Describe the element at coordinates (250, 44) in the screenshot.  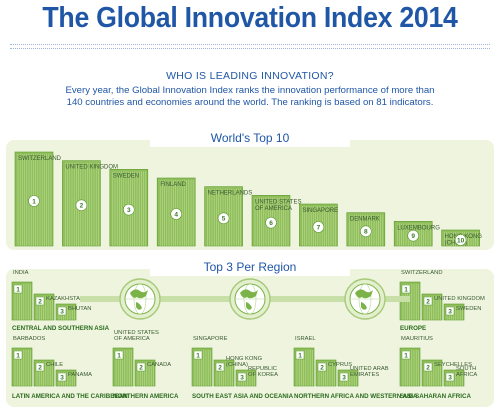
I see `title-divider-top` at that location.